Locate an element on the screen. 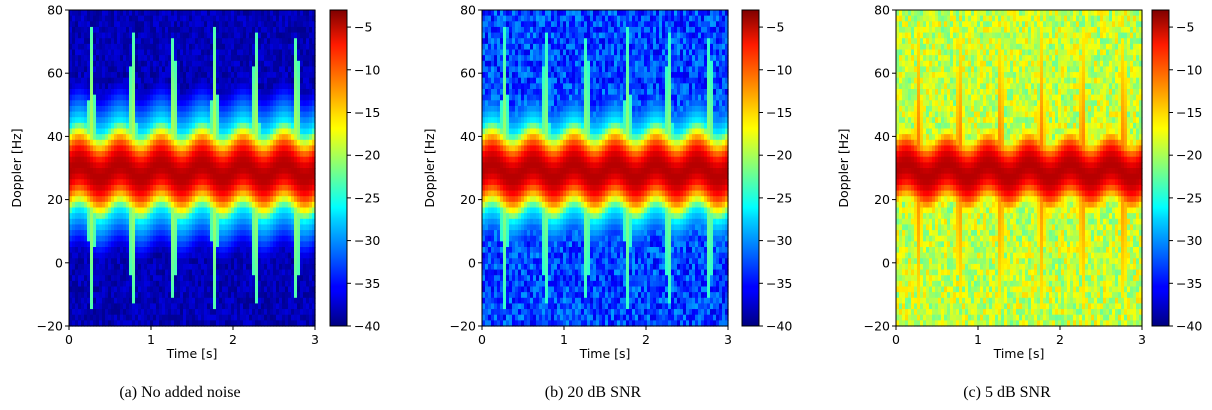 The image size is (1212, 410). colorbar-tick-label: −40 is located at coordinates (367, 326).